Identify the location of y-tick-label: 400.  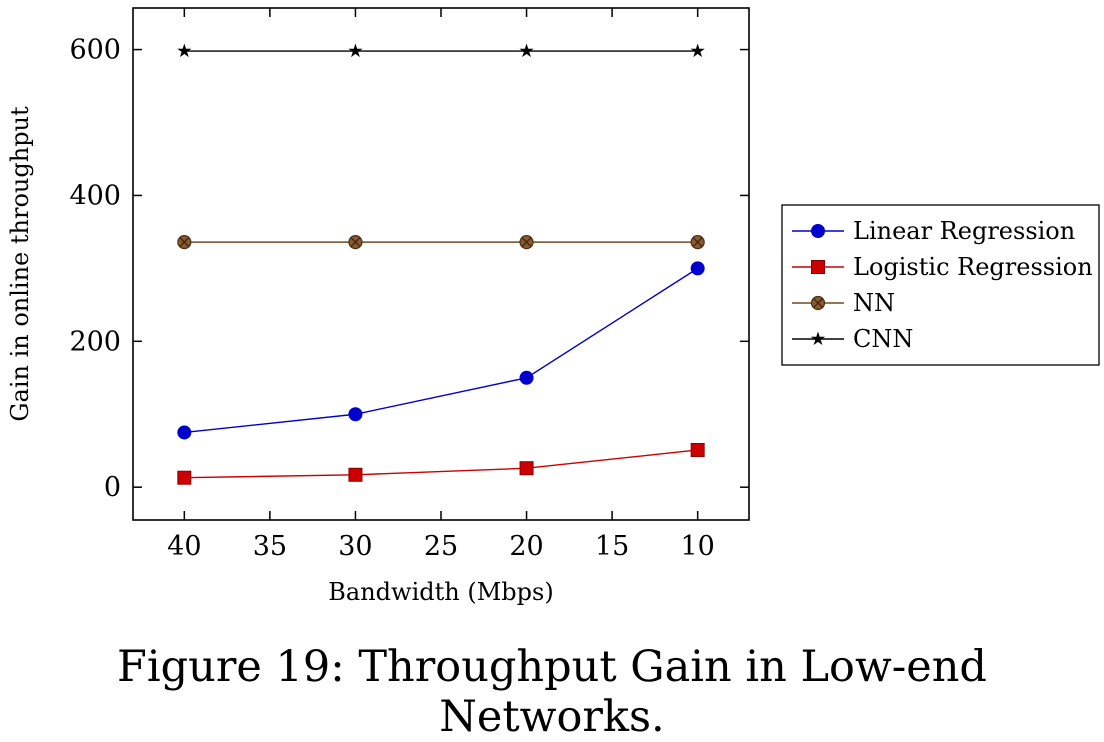
(95, 195).